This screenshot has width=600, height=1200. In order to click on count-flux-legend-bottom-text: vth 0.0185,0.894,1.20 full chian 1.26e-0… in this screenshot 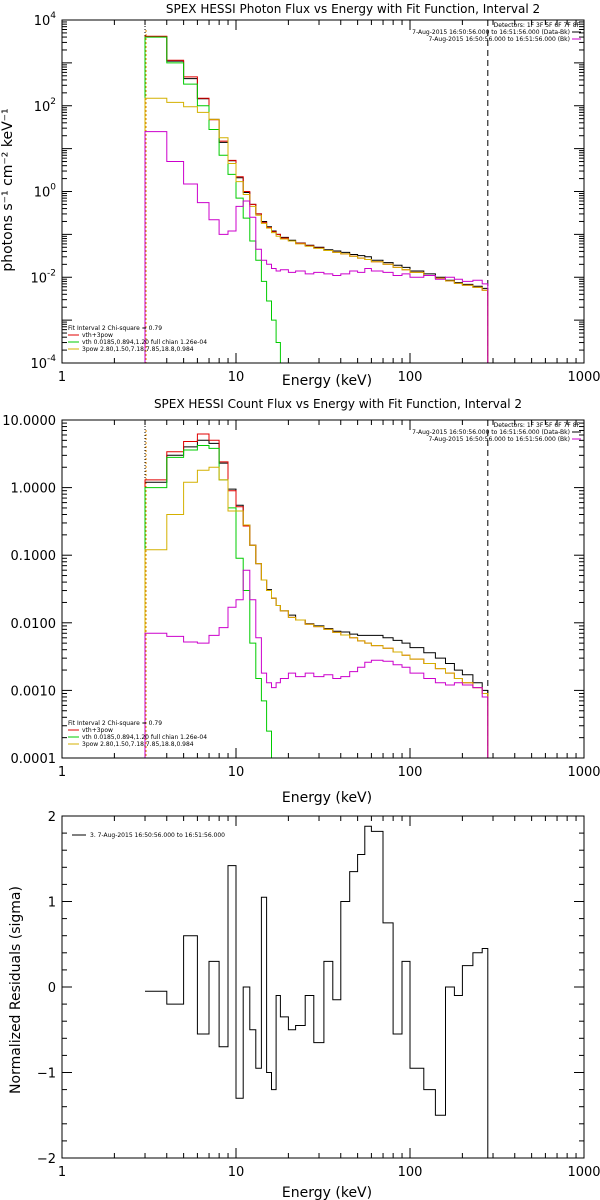, I will do `click(144, 737)`.